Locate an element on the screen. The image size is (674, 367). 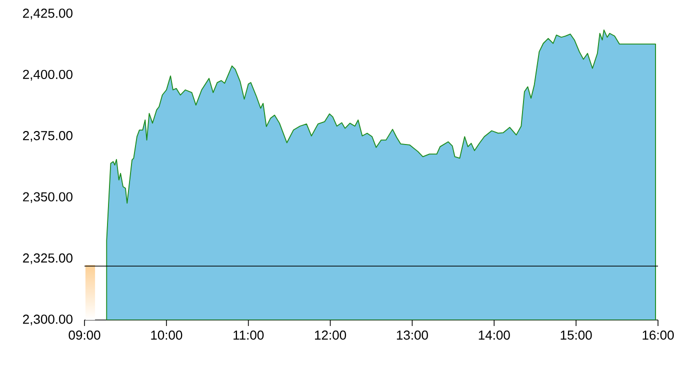
y-tick-label: 2,375.00 is located at coordinates (47, 136).